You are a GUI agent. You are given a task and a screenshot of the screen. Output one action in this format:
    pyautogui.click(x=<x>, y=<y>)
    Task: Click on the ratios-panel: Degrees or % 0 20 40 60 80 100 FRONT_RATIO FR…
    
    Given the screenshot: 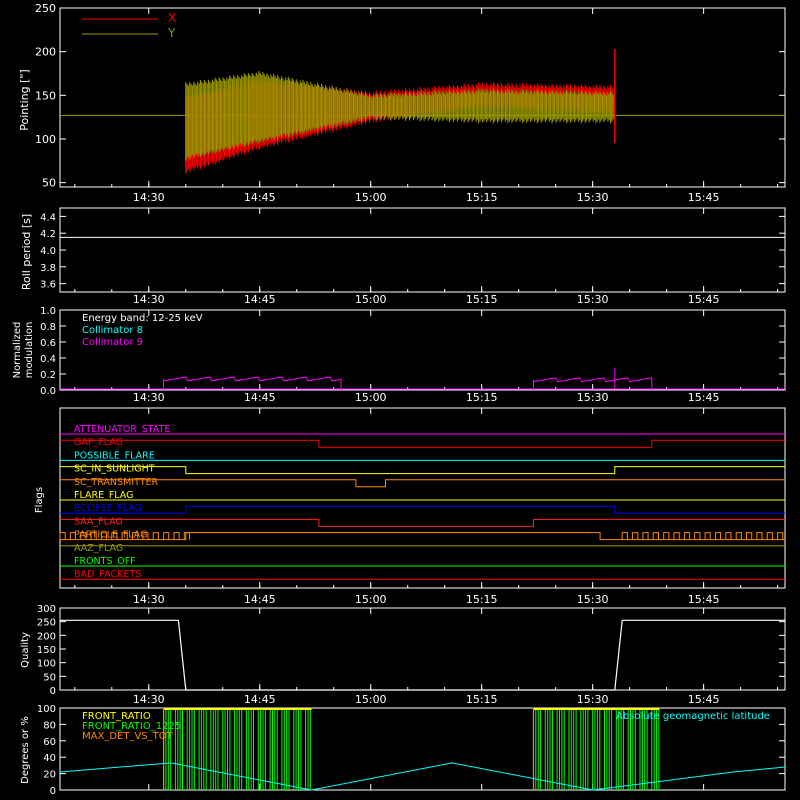 What is the action you would take?
    pyautogui.click(x=403, y=750)
    